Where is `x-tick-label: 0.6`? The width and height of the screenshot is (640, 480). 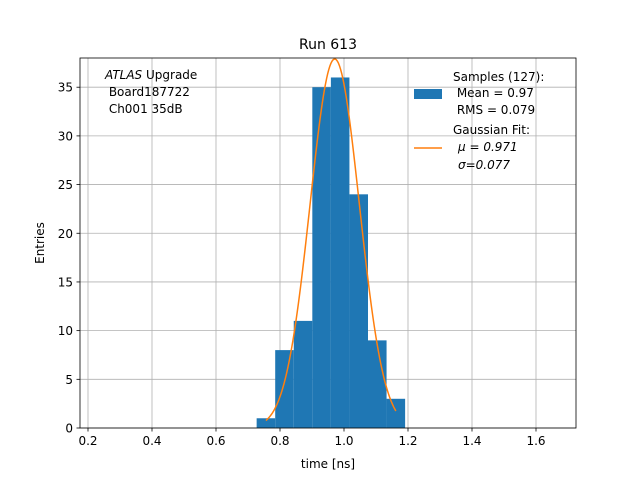
x-tick-label: 0.6 is located at coordinates (215, 441).